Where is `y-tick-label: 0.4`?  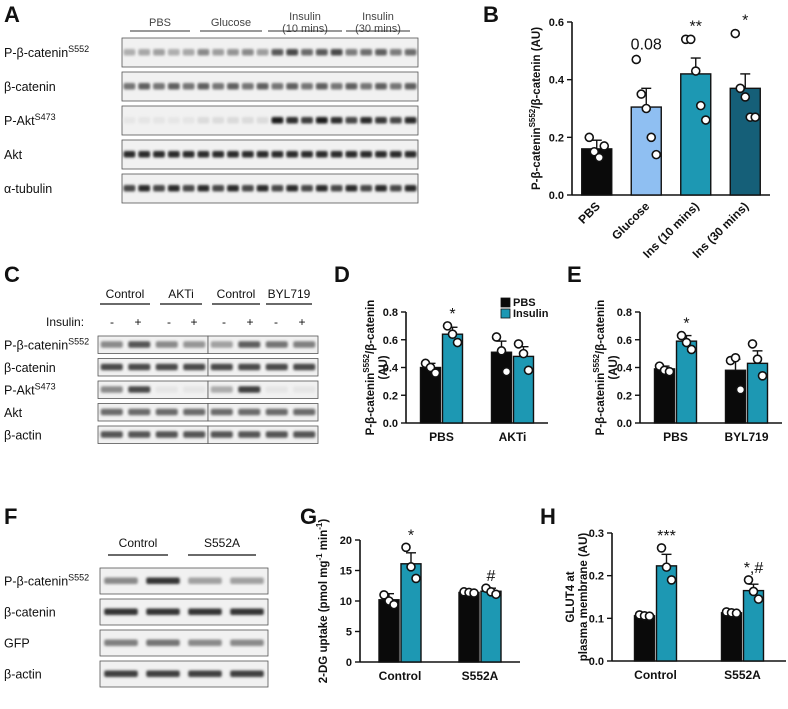
y-tick-label: 0.4 is located at coordinates (557, 81).